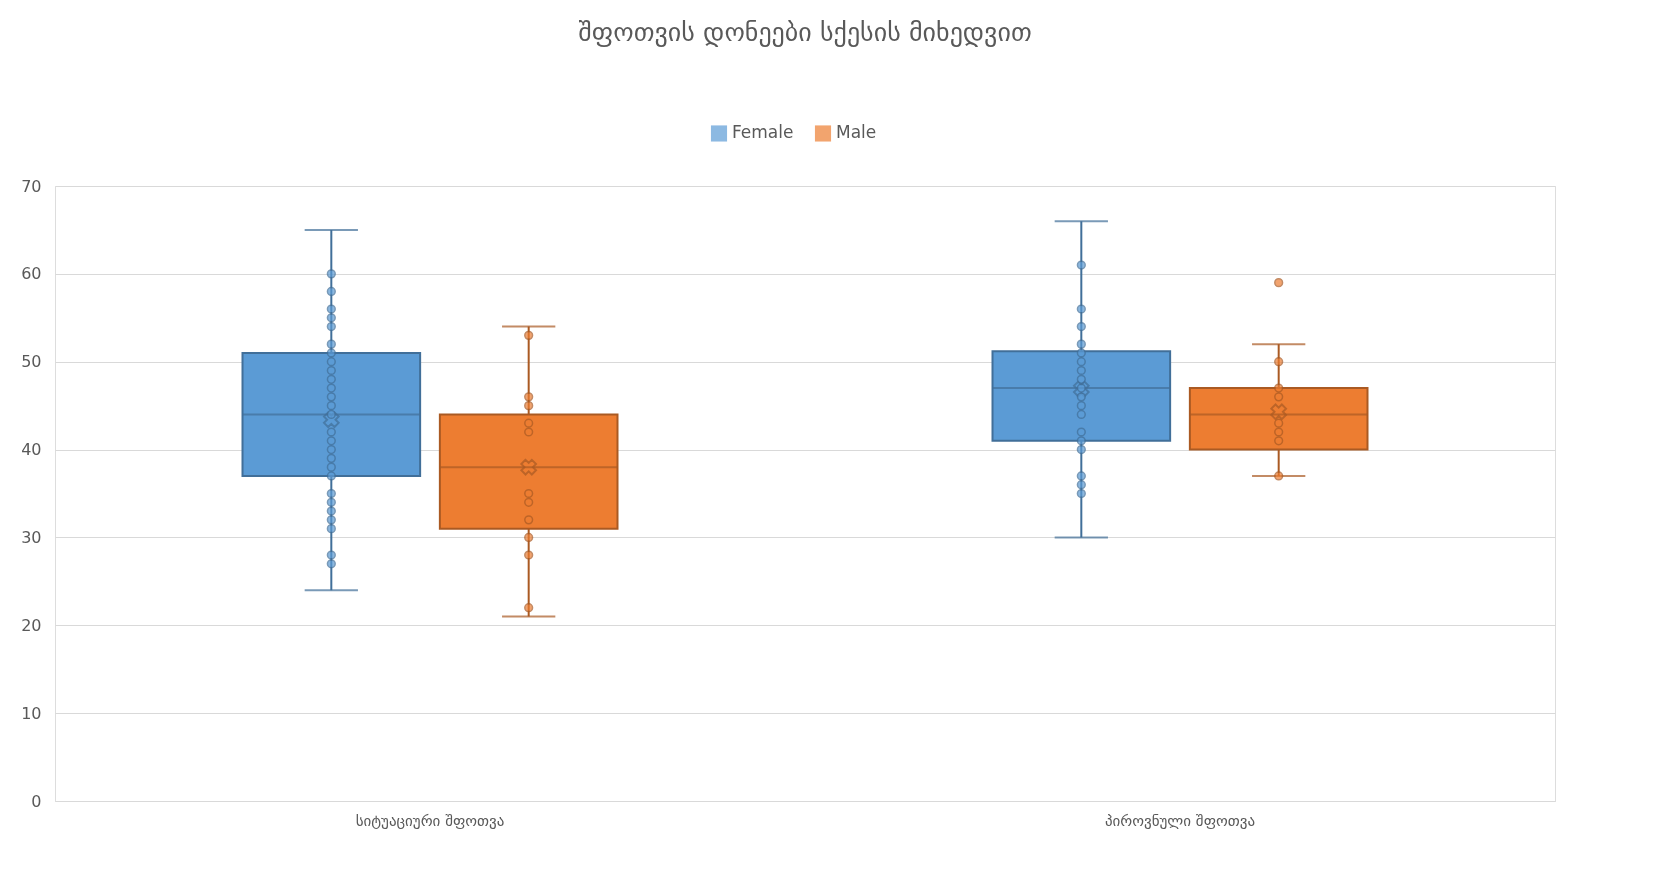 The image size is (1655, 876). What do you see at coordinates (856, 132) in the screenshot?
I see `legend-label: Male` at bounding box center [856, 132].